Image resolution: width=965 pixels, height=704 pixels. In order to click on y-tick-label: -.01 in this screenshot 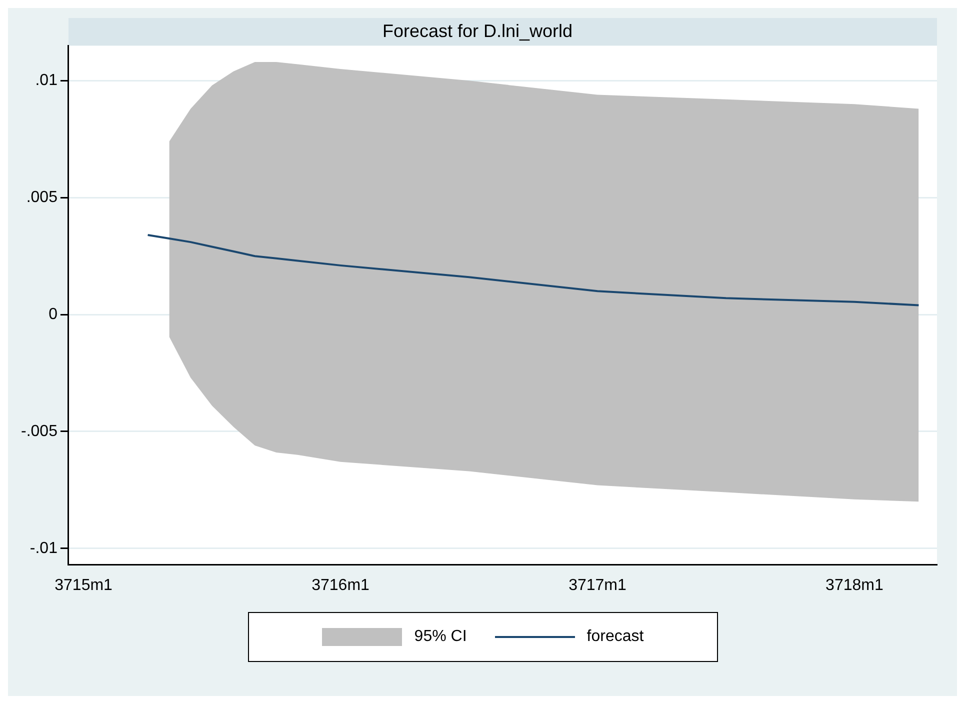, I will do `click(44, 548)`.